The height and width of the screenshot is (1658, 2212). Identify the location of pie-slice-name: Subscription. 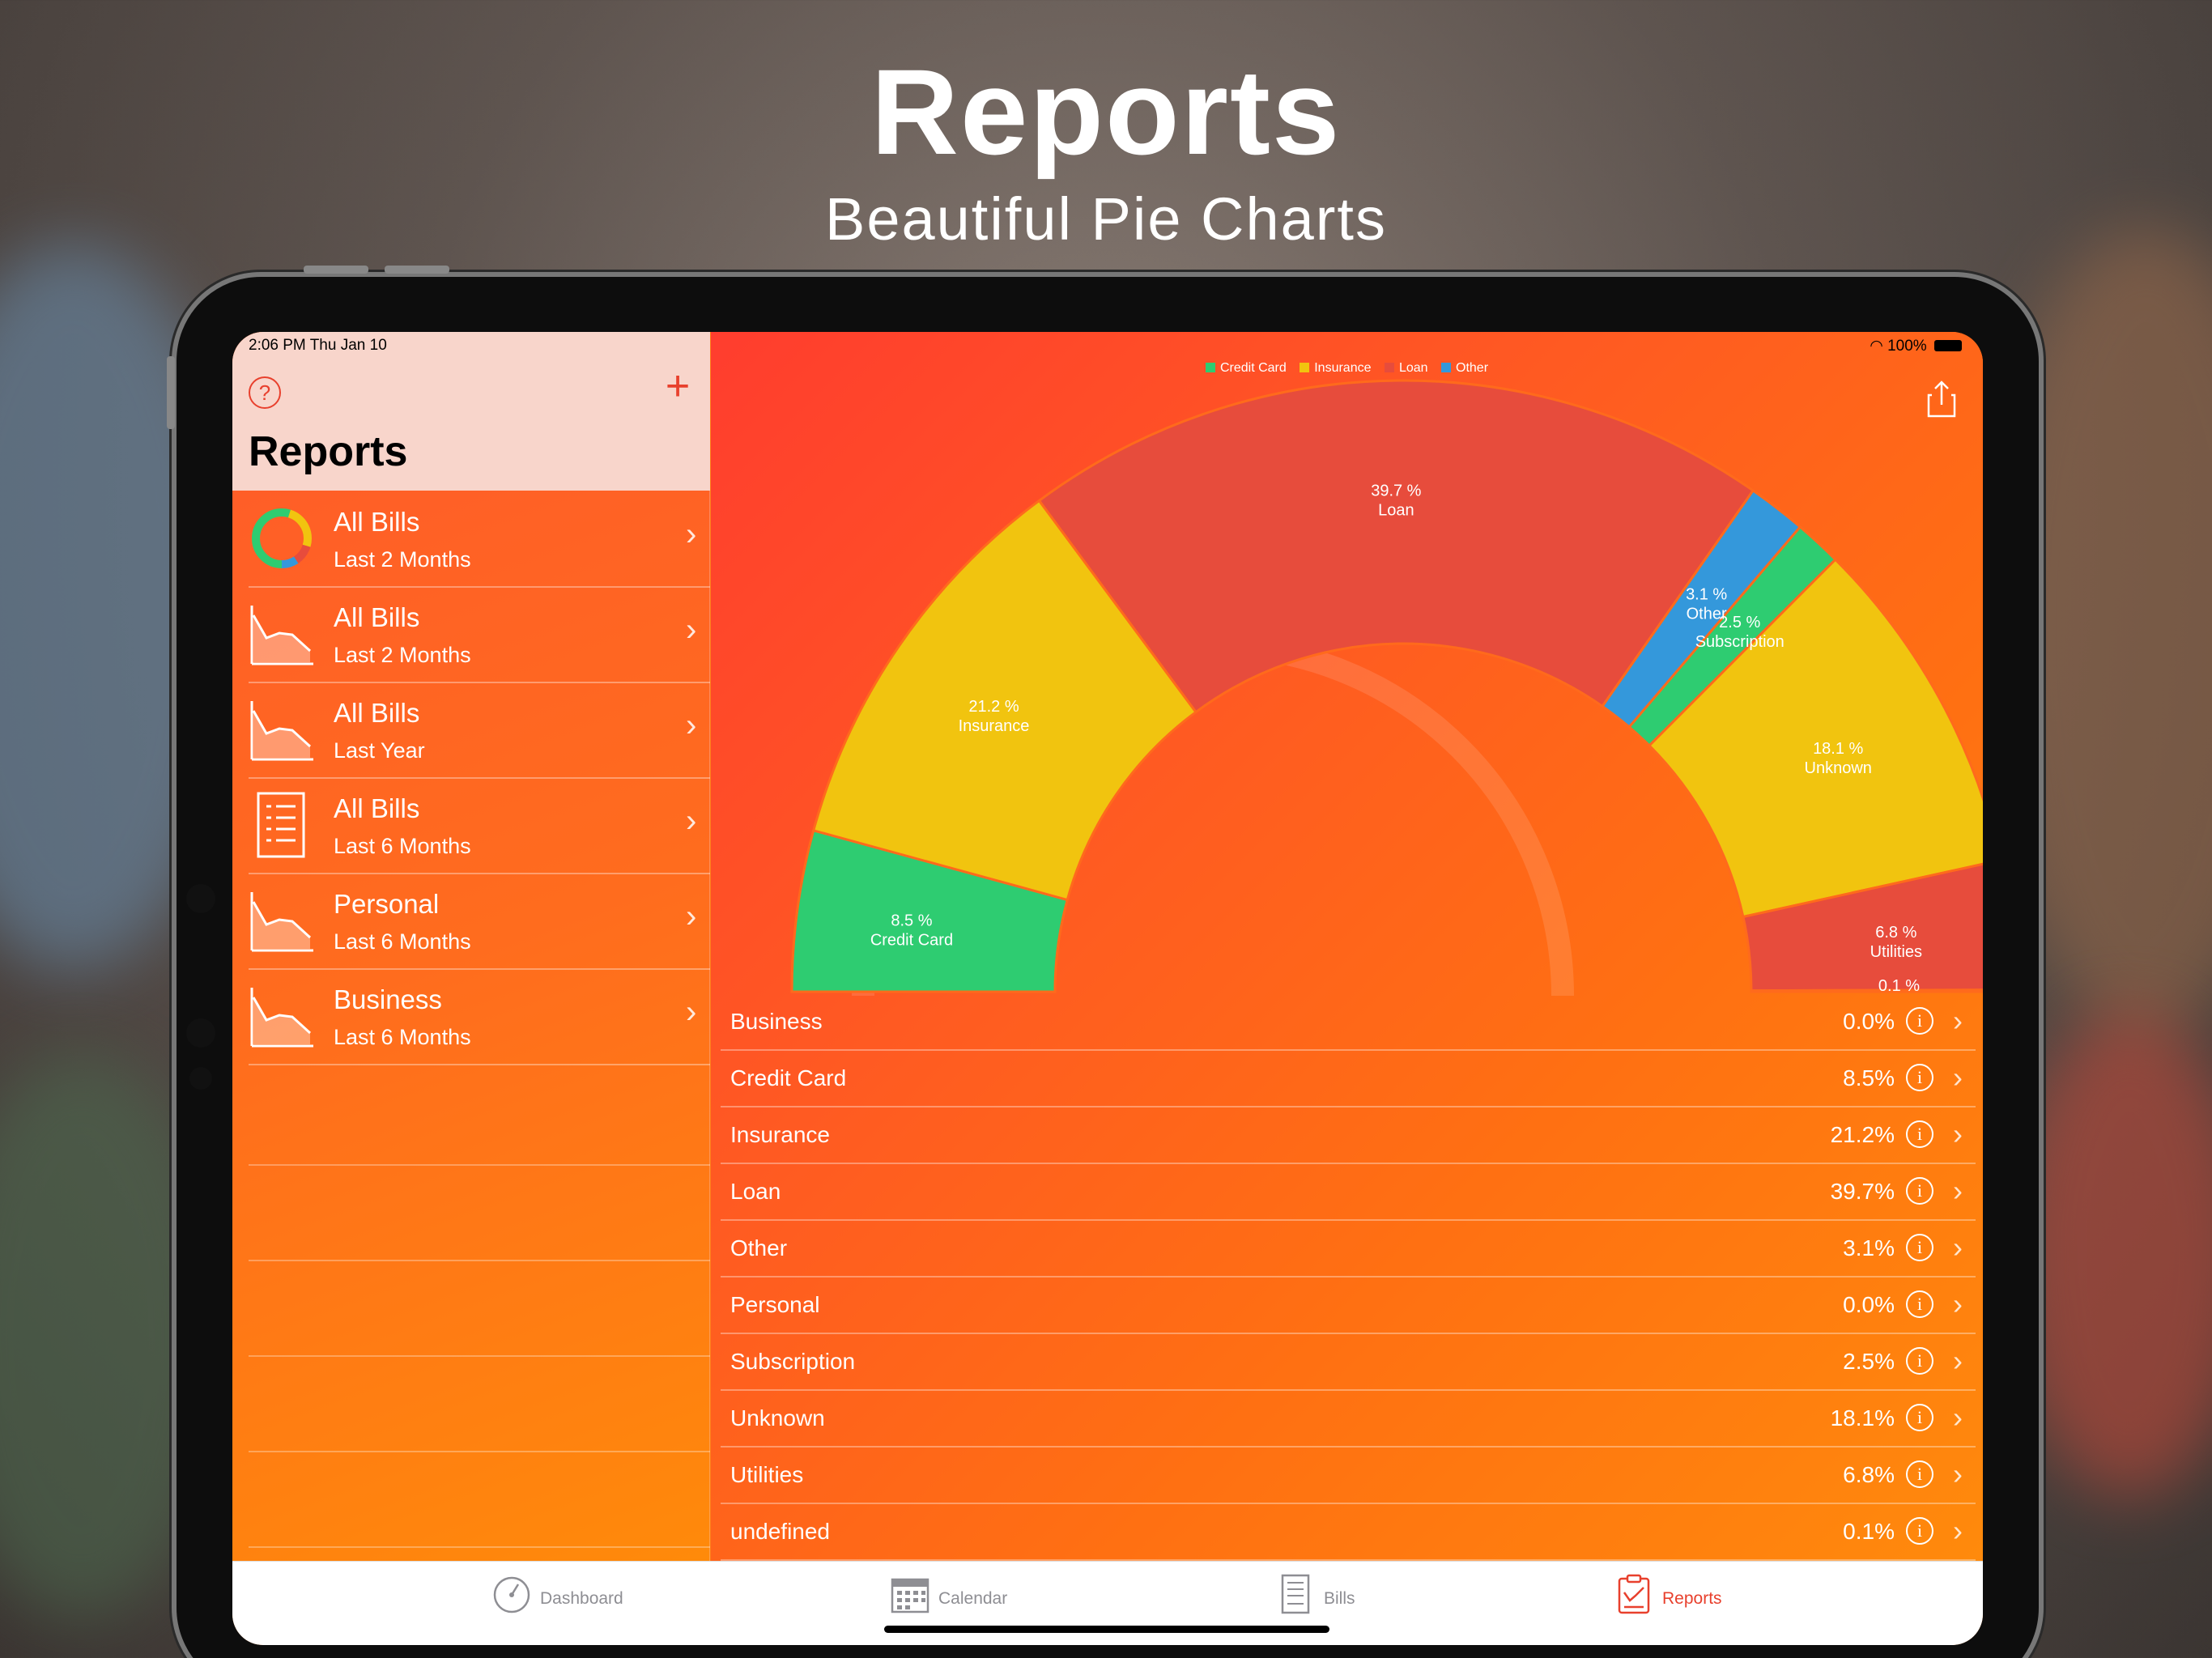
(1740, 642).